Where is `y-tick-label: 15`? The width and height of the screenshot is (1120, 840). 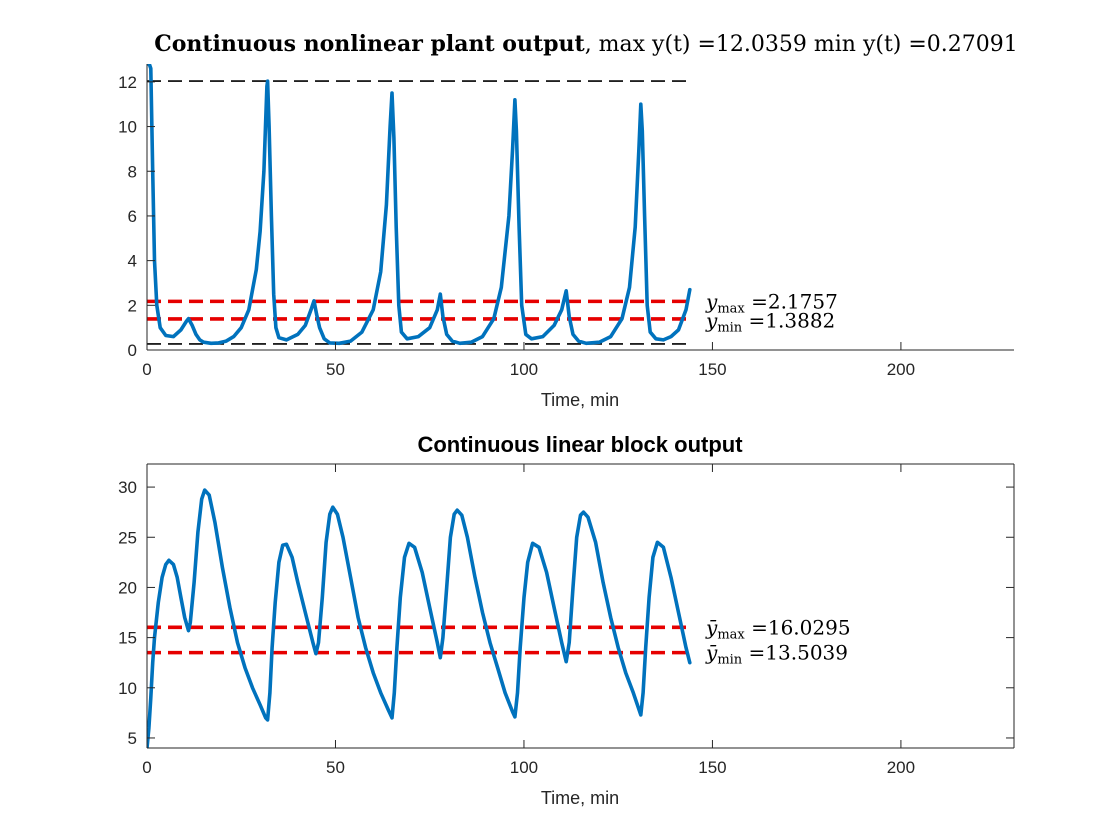
y-tick-label: 15 is located at coordinates (127, 638).